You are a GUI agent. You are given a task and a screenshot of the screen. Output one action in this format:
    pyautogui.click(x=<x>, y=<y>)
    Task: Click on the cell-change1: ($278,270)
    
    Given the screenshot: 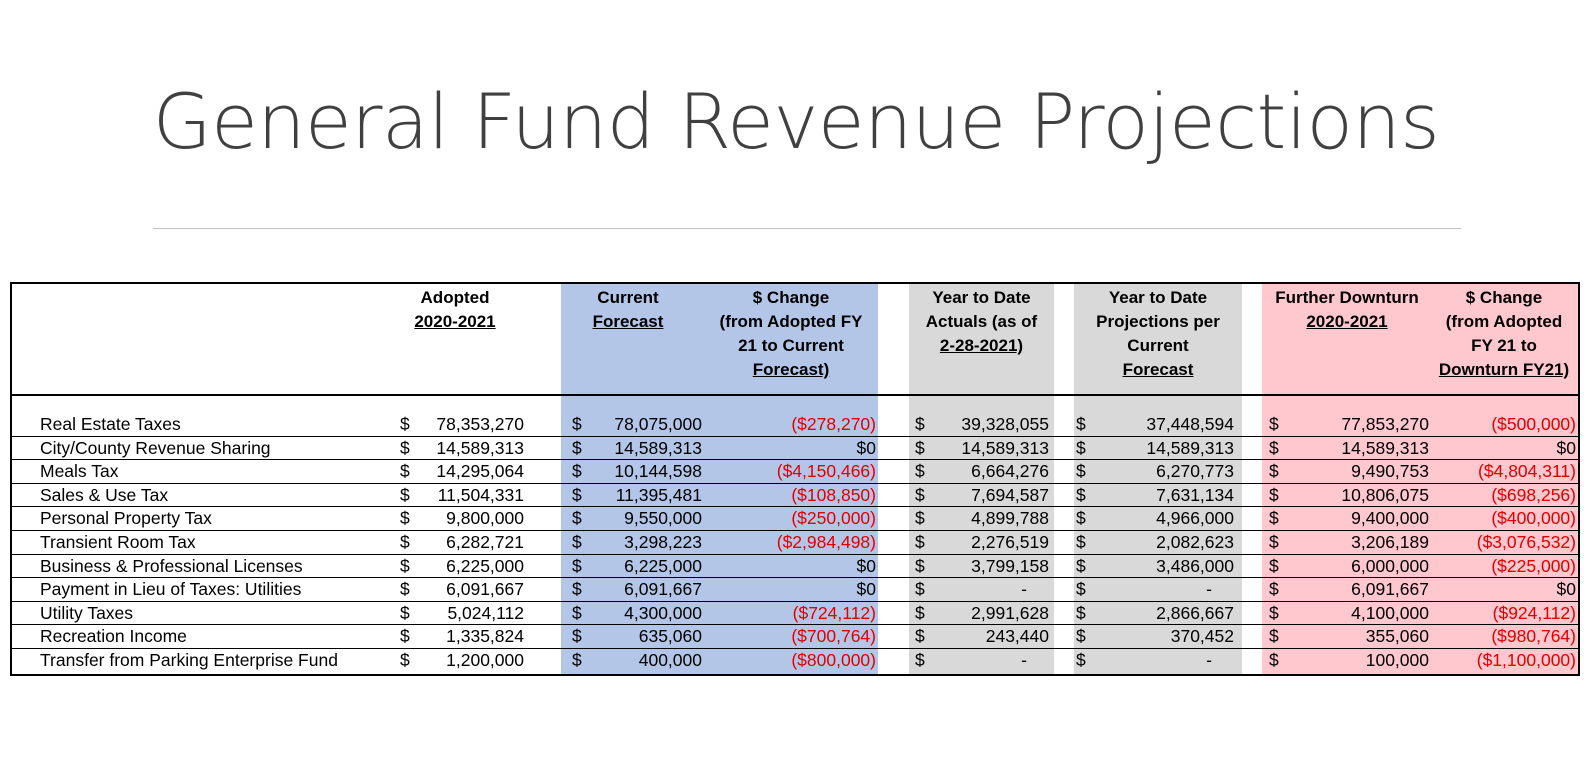 What is the action you would take?
    pyautogui.click(x=833, y=424)
    